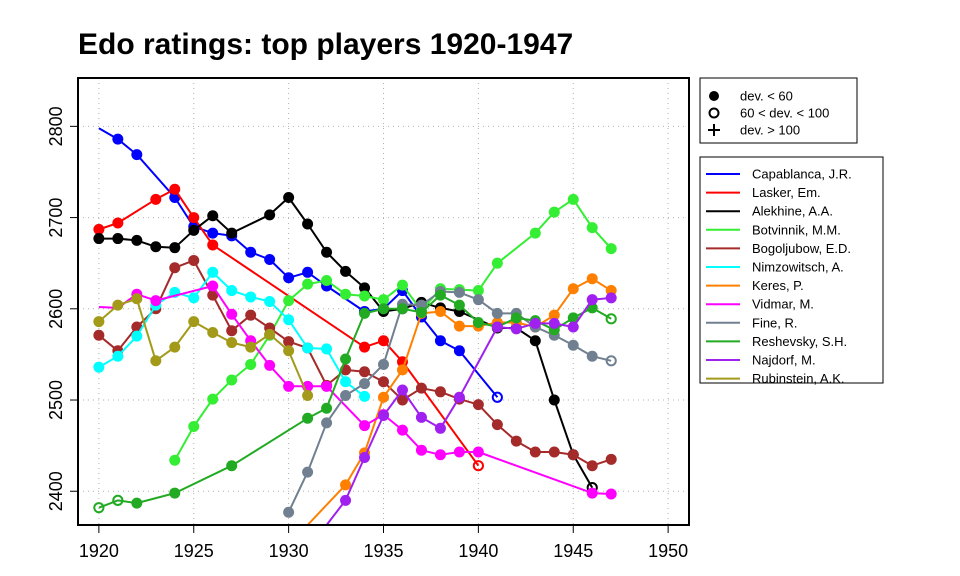 This screenshot has width=960, height=576. I want to click on legend-label-botvinnik-m-m: Botvinnik, M.M., so click(796, 229).